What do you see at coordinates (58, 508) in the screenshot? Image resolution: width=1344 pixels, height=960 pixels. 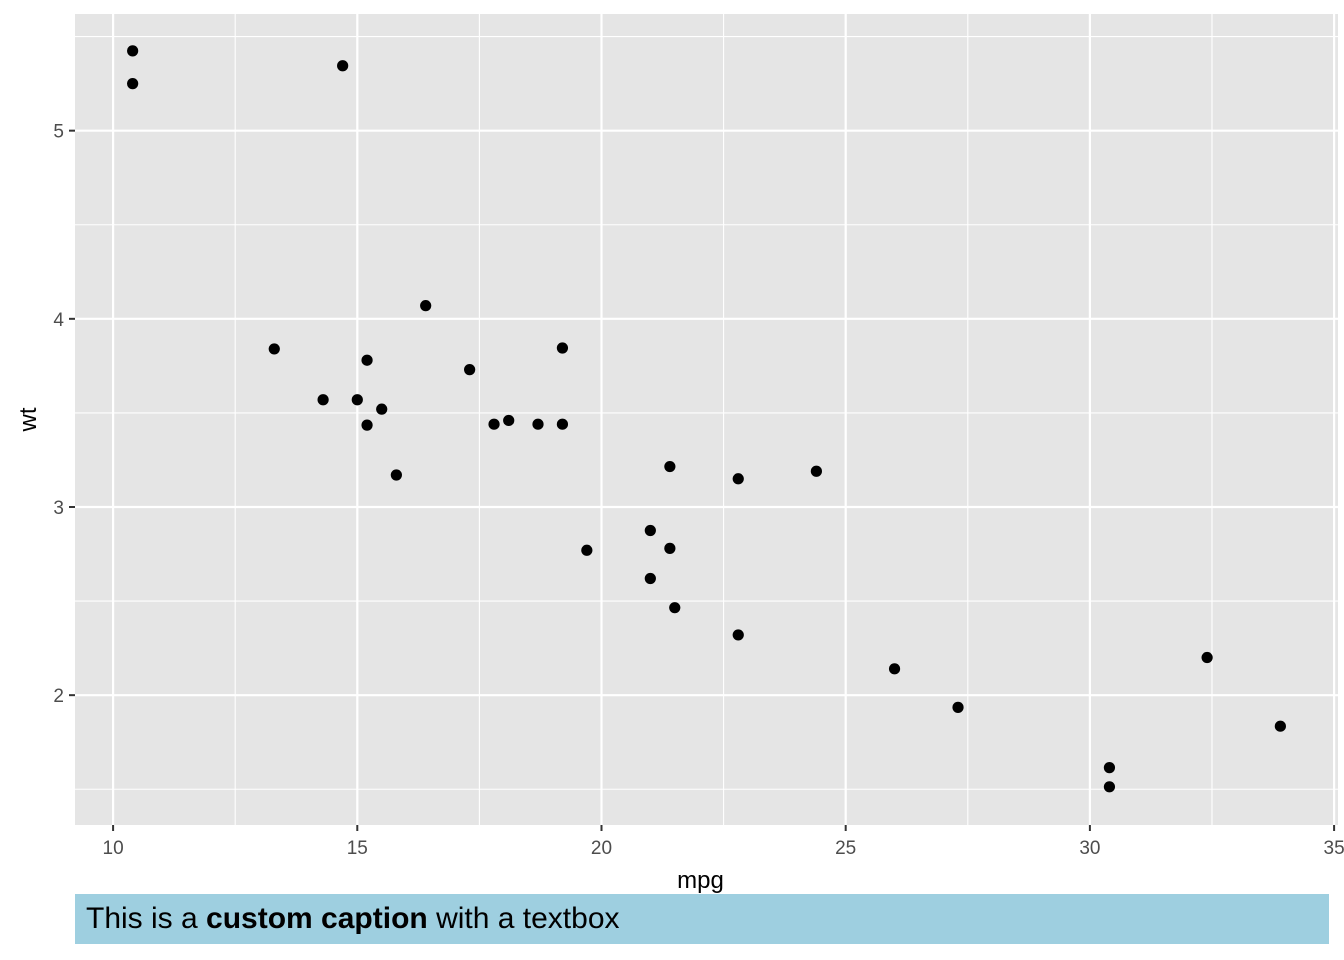 I see `y-tick-label: 3` at bounding box center [58, 508].